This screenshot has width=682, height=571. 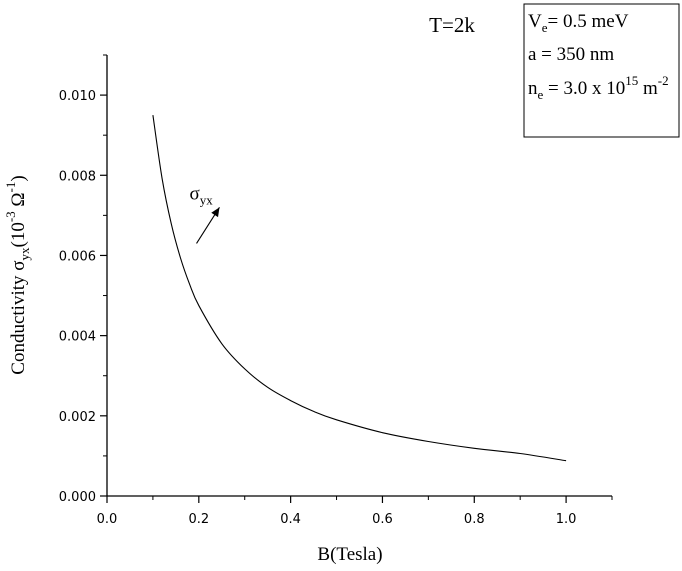 What do you see at coordinates (77, 497) in the screenshot?
I see `y-tick-label: 0.000` at bounding box center [77, 497].